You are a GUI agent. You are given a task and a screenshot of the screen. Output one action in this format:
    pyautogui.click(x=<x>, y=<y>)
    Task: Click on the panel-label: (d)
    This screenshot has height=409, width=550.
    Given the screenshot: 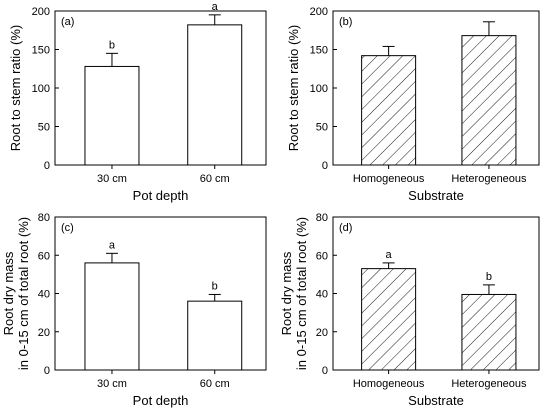 What is the action you would take?
    pyautogui.click(x=345, y=228)
    